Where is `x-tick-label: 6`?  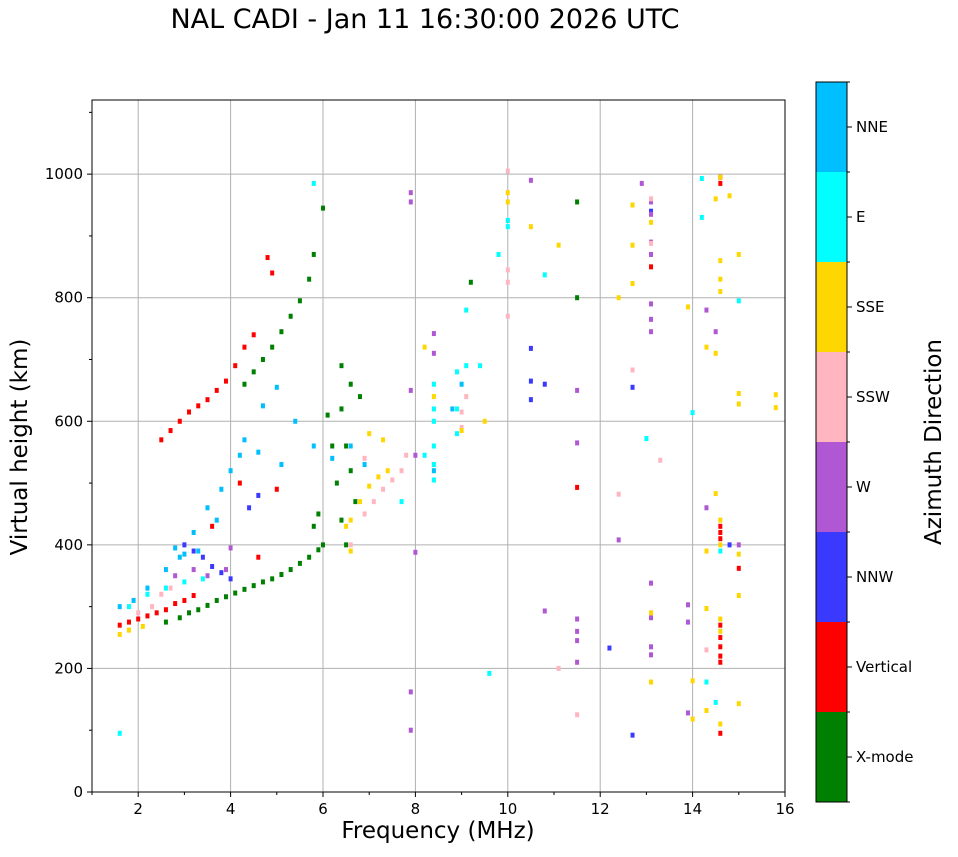
x-tick-label: 6 is located at coordinates (323, 809).